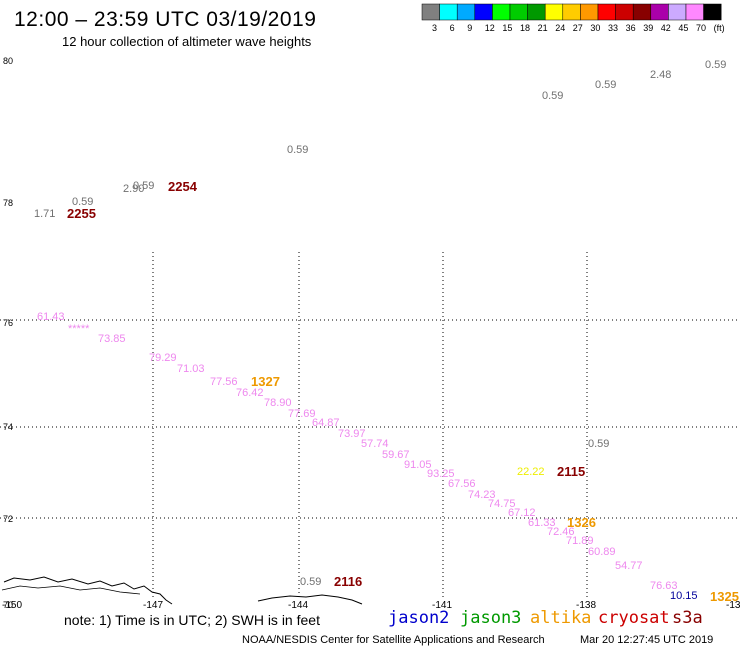 The image size is (740, 650). I want to click on longitude-label: -147, so click(153, 605).